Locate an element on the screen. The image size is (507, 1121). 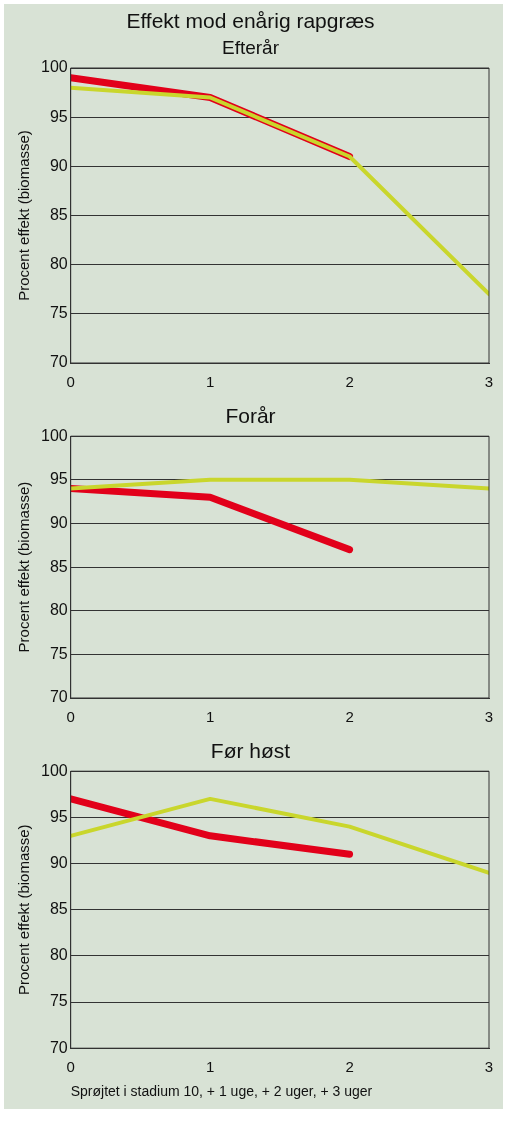
chart-title: Effekt mod enårig rapgræs is located at coordinates (250, 21).